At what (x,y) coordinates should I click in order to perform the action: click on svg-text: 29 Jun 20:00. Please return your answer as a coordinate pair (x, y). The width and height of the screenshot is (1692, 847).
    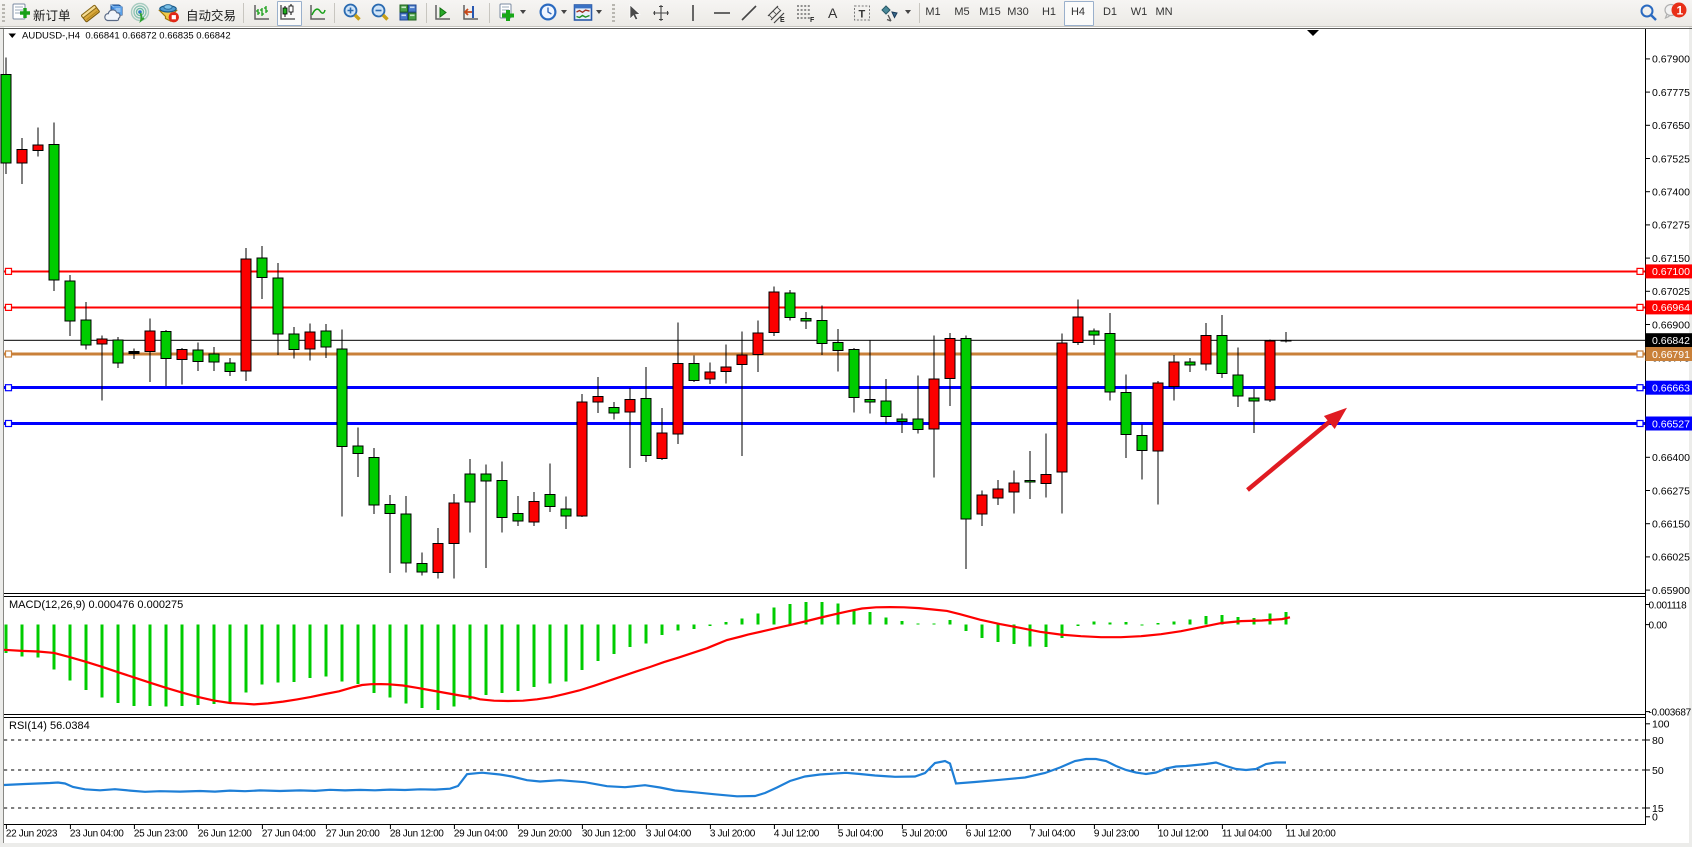
    Looking at the image, I should click on (545, 834).